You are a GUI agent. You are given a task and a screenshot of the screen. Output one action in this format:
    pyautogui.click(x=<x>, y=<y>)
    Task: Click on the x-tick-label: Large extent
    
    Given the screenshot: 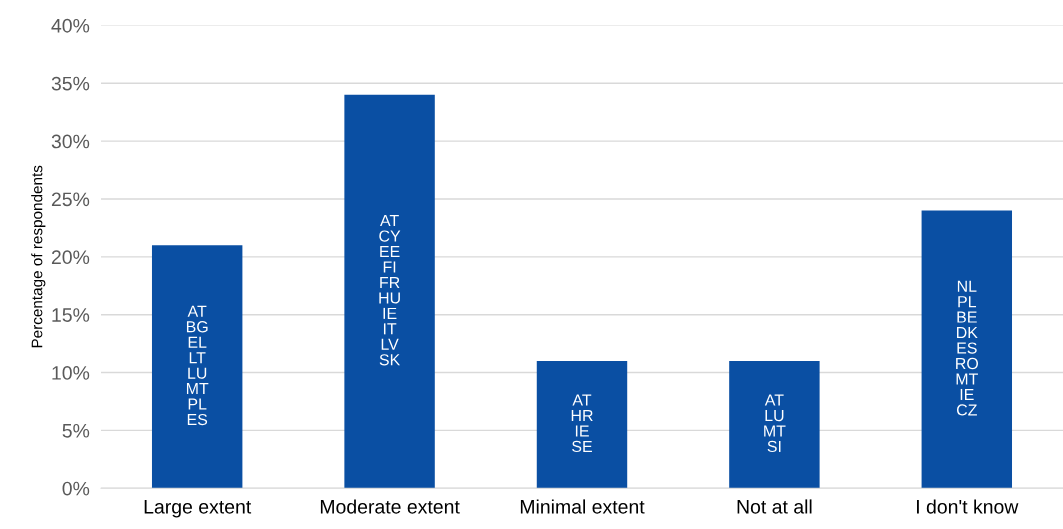 What is the action you would take?
    pyautogui.click(x=198, y=509)
    